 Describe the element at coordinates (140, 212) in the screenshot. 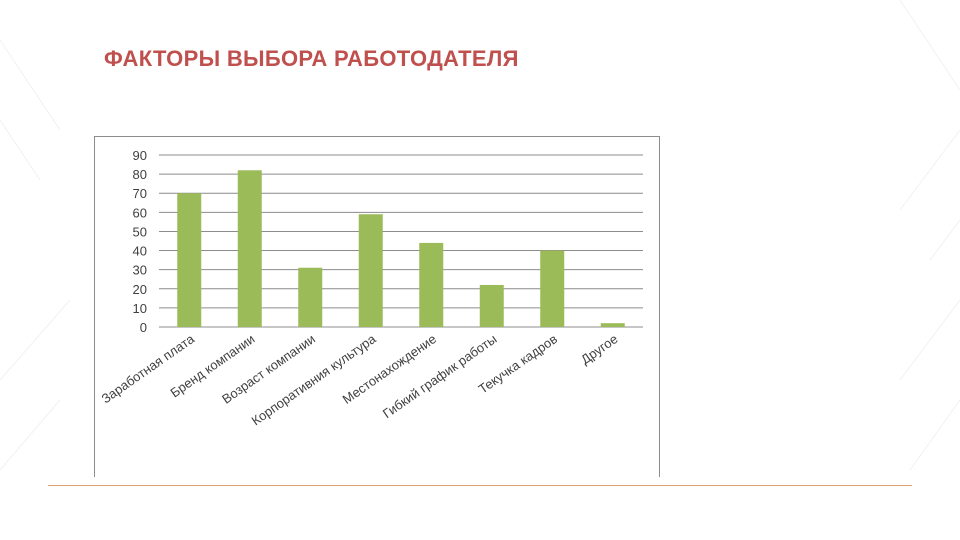

I see `y-tick-label: 60` at that location.